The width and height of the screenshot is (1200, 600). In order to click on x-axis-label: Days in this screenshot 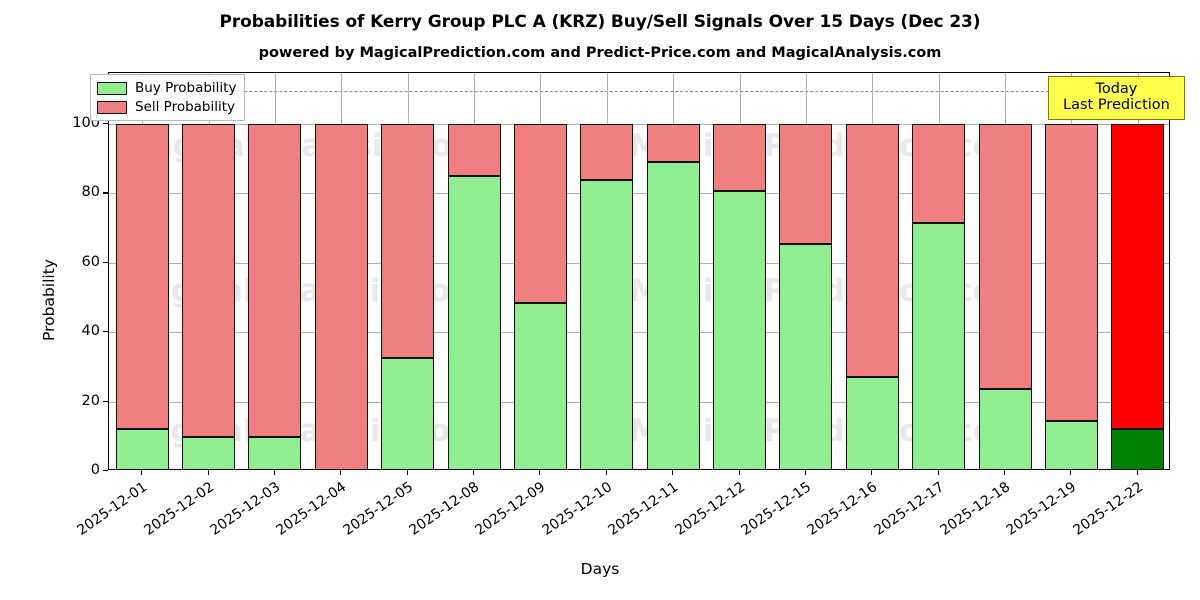, I will do `click(600, 569)`.